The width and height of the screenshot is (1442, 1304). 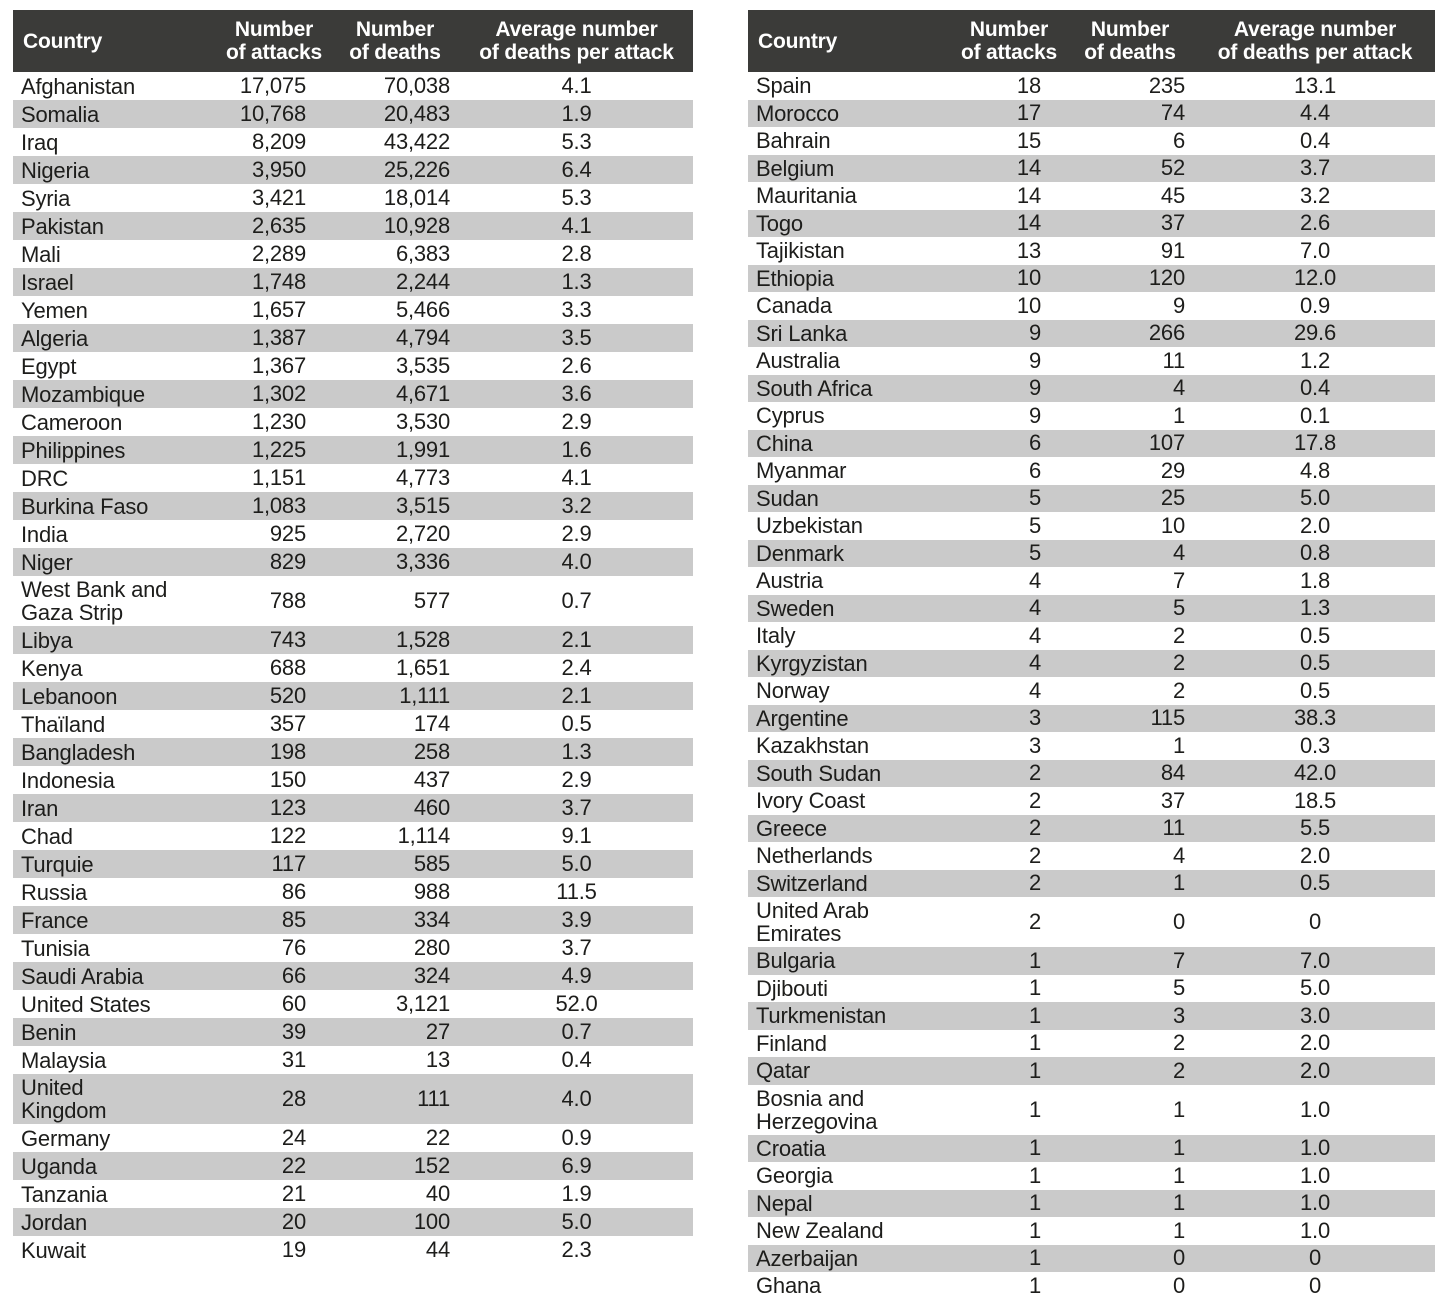 I want to click on country-cell: Kazakhstan, so click(x=812, y=746).